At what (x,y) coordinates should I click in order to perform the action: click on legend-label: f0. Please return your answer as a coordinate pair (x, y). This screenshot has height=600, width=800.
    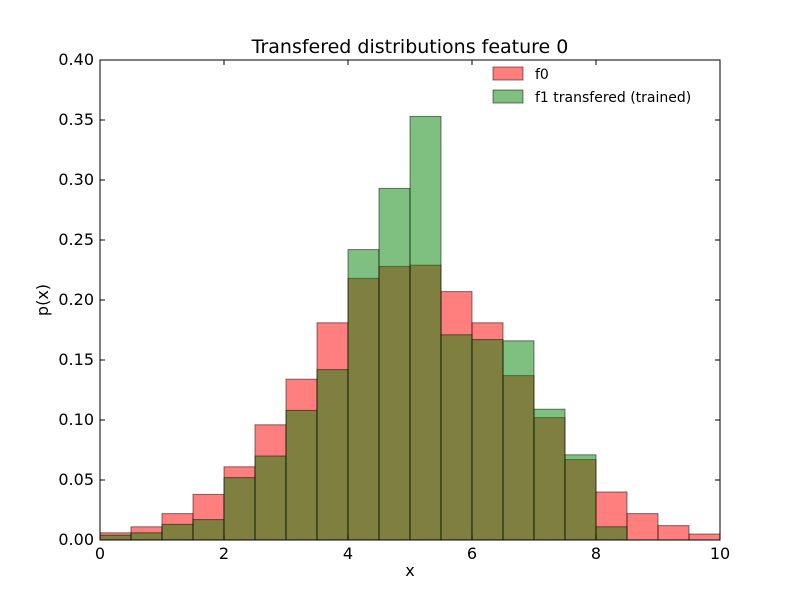
    Looking at the image, I should click on (542, 75).